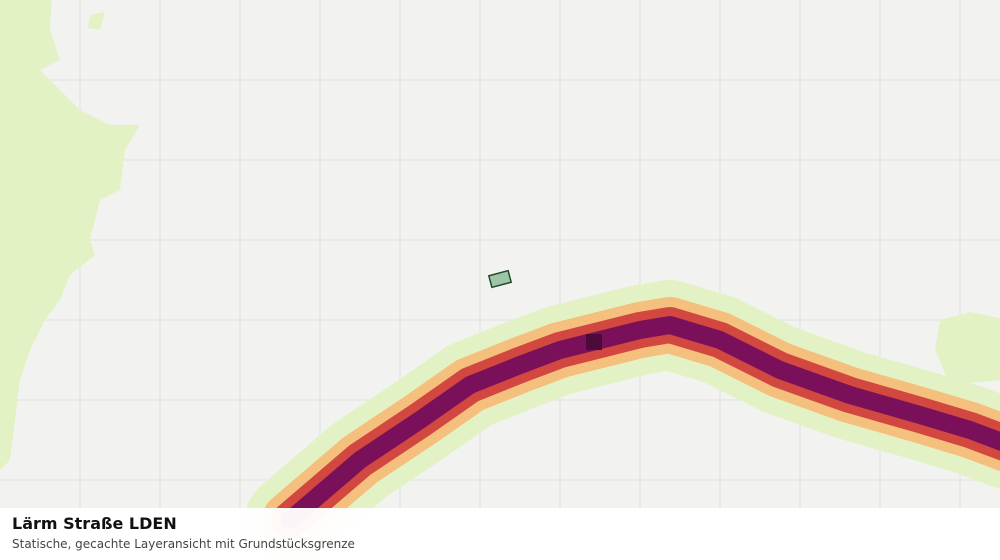 The image size is (1000, 560). Describe the element at coordinates (500, 279) in the screenshot. I see `parcel-boundary` at that location.